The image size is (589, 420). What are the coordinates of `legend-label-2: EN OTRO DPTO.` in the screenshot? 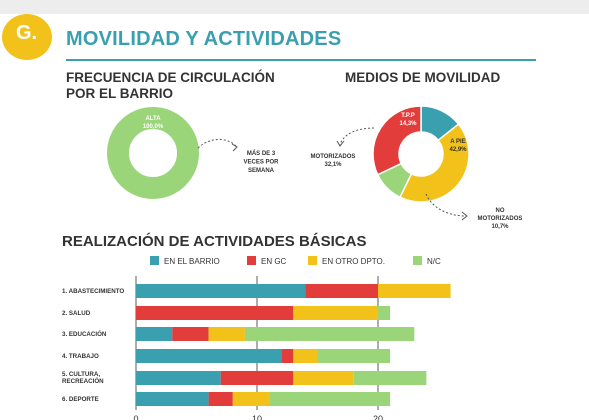 It's located at (353, 261).